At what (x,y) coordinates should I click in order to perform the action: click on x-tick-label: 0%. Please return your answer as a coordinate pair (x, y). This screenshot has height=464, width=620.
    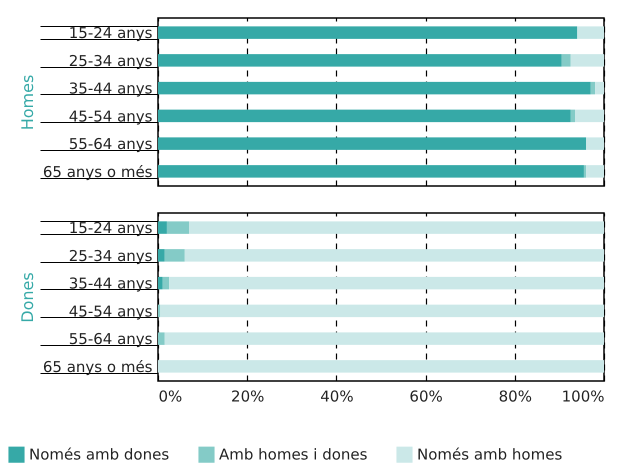
    Looking at the image, I should click on (170, 397).